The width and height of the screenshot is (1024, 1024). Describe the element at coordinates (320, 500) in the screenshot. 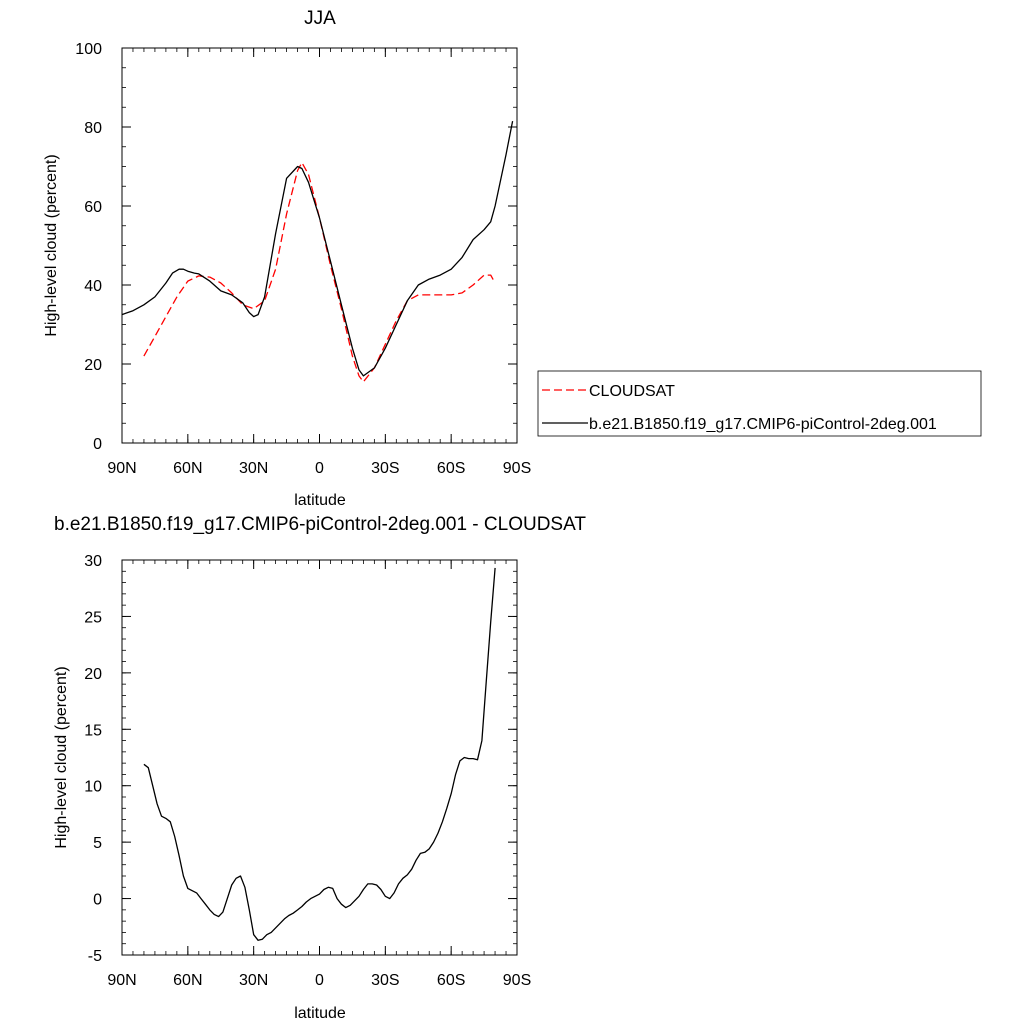

I see `panel-1-x-axis-label: latitude` at that location.